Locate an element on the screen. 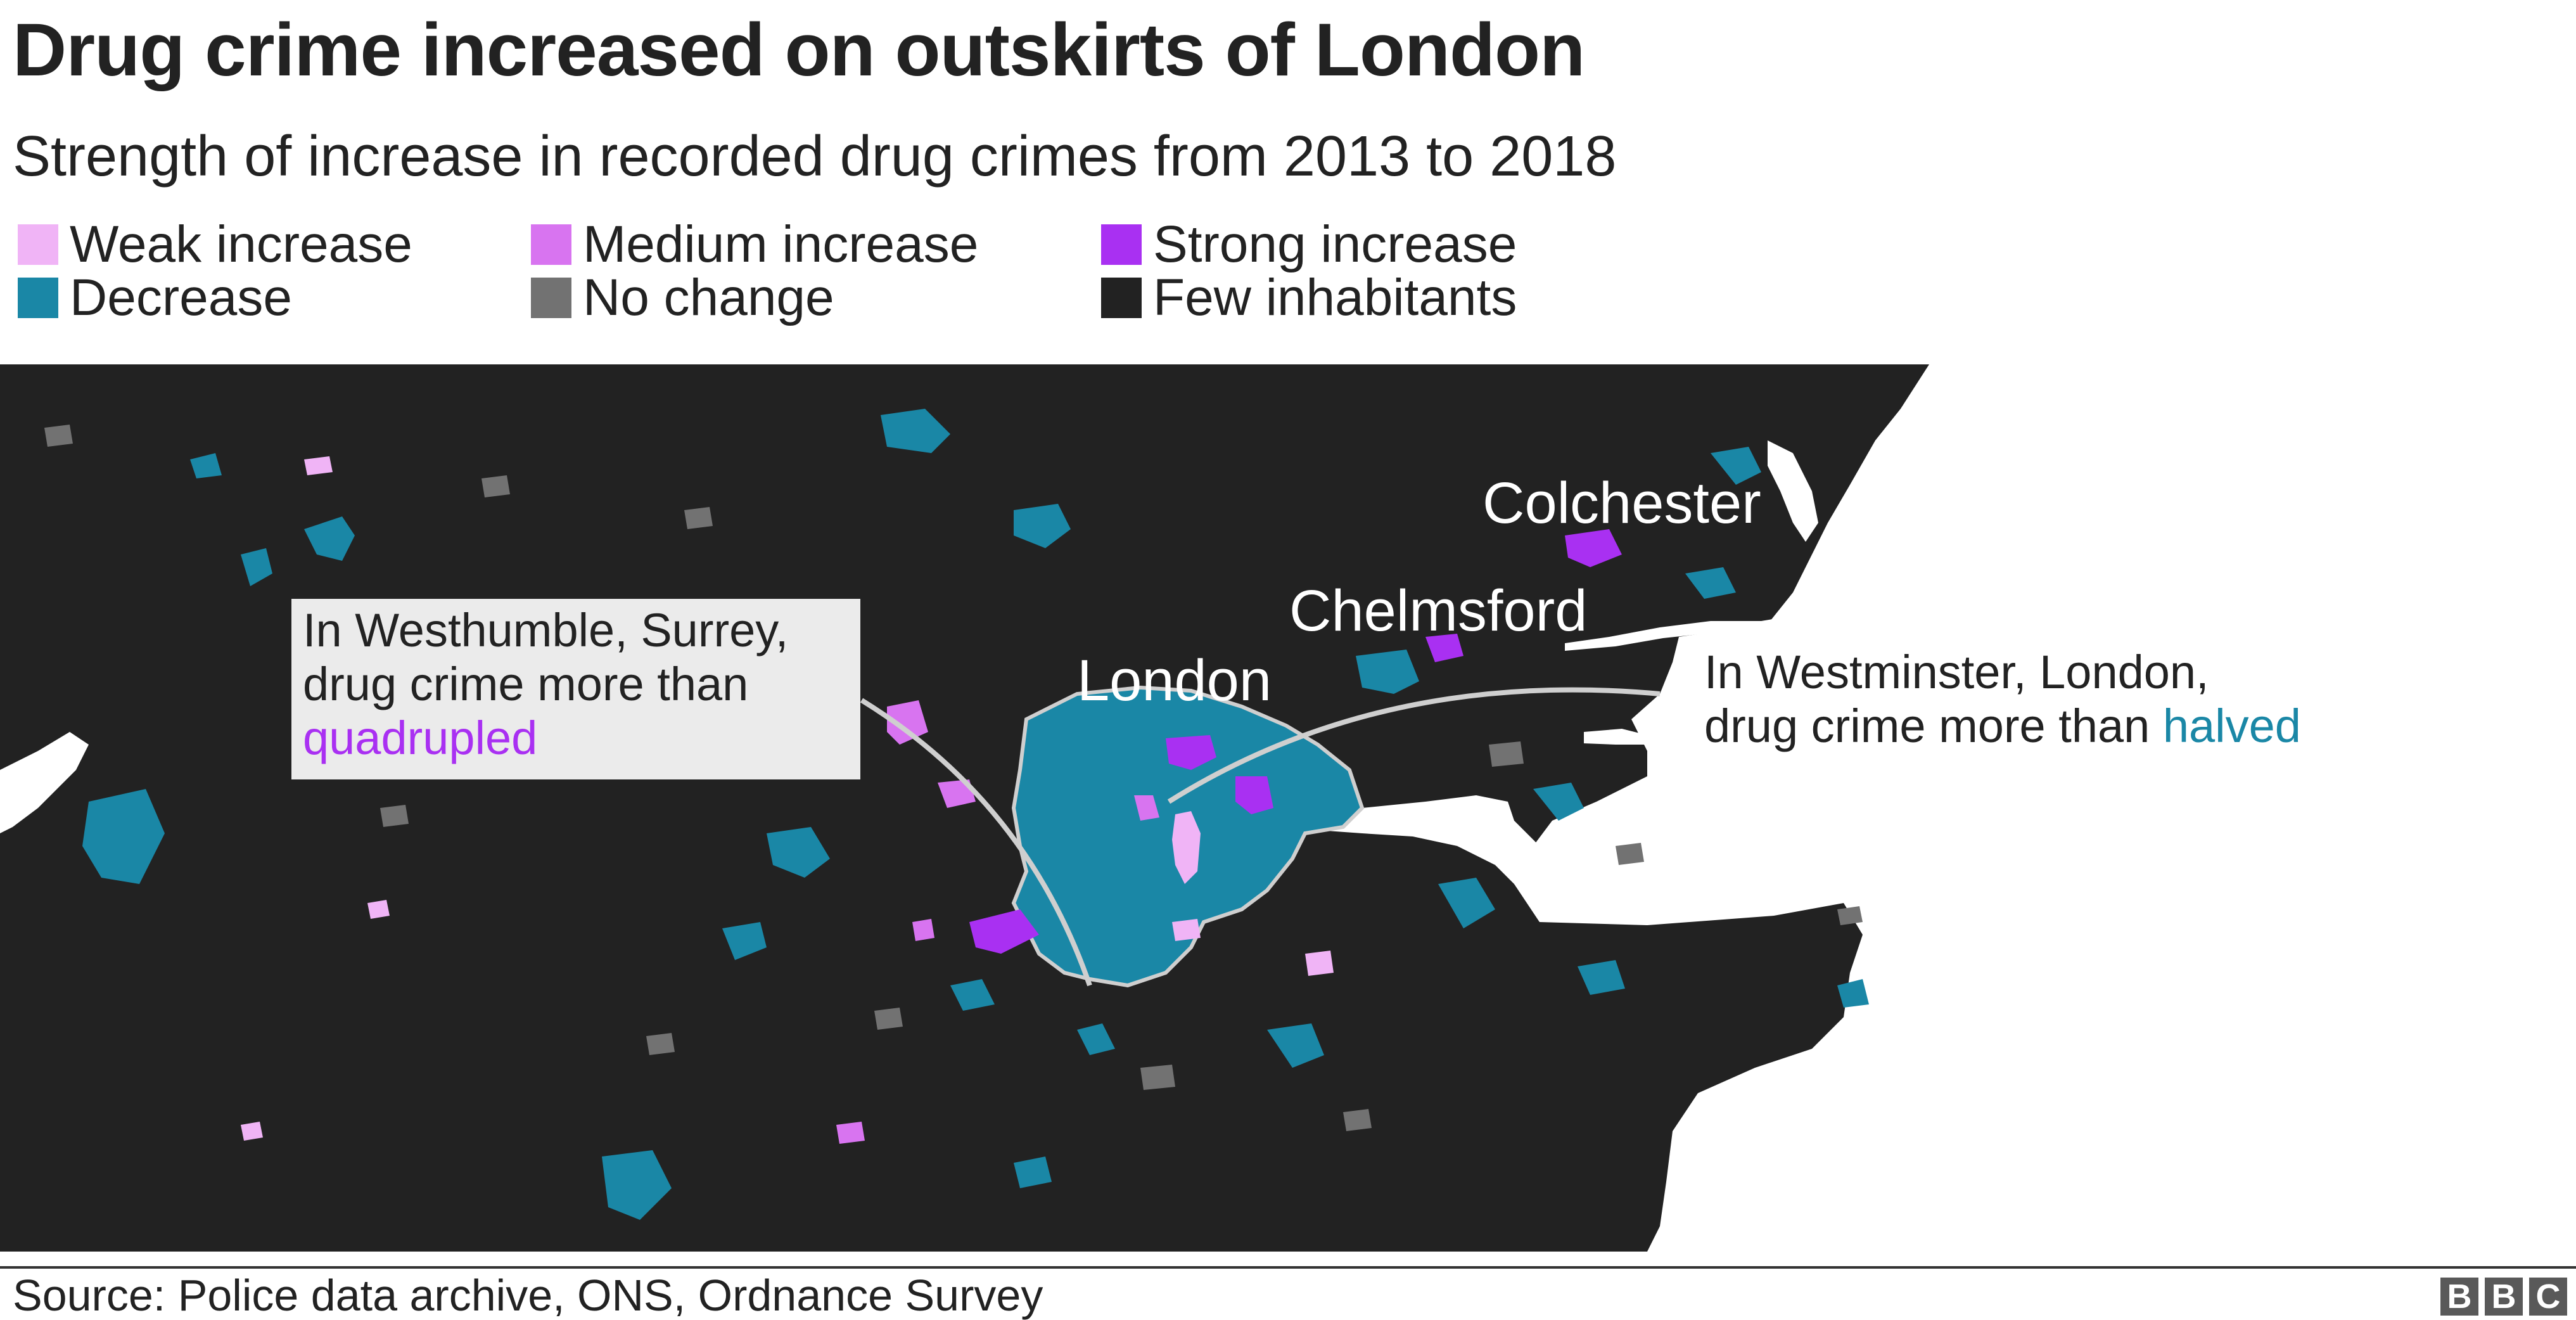 The width and height of the screenshot is (2576, 1320). footer-rule is located at coordinates (1288, 1268).